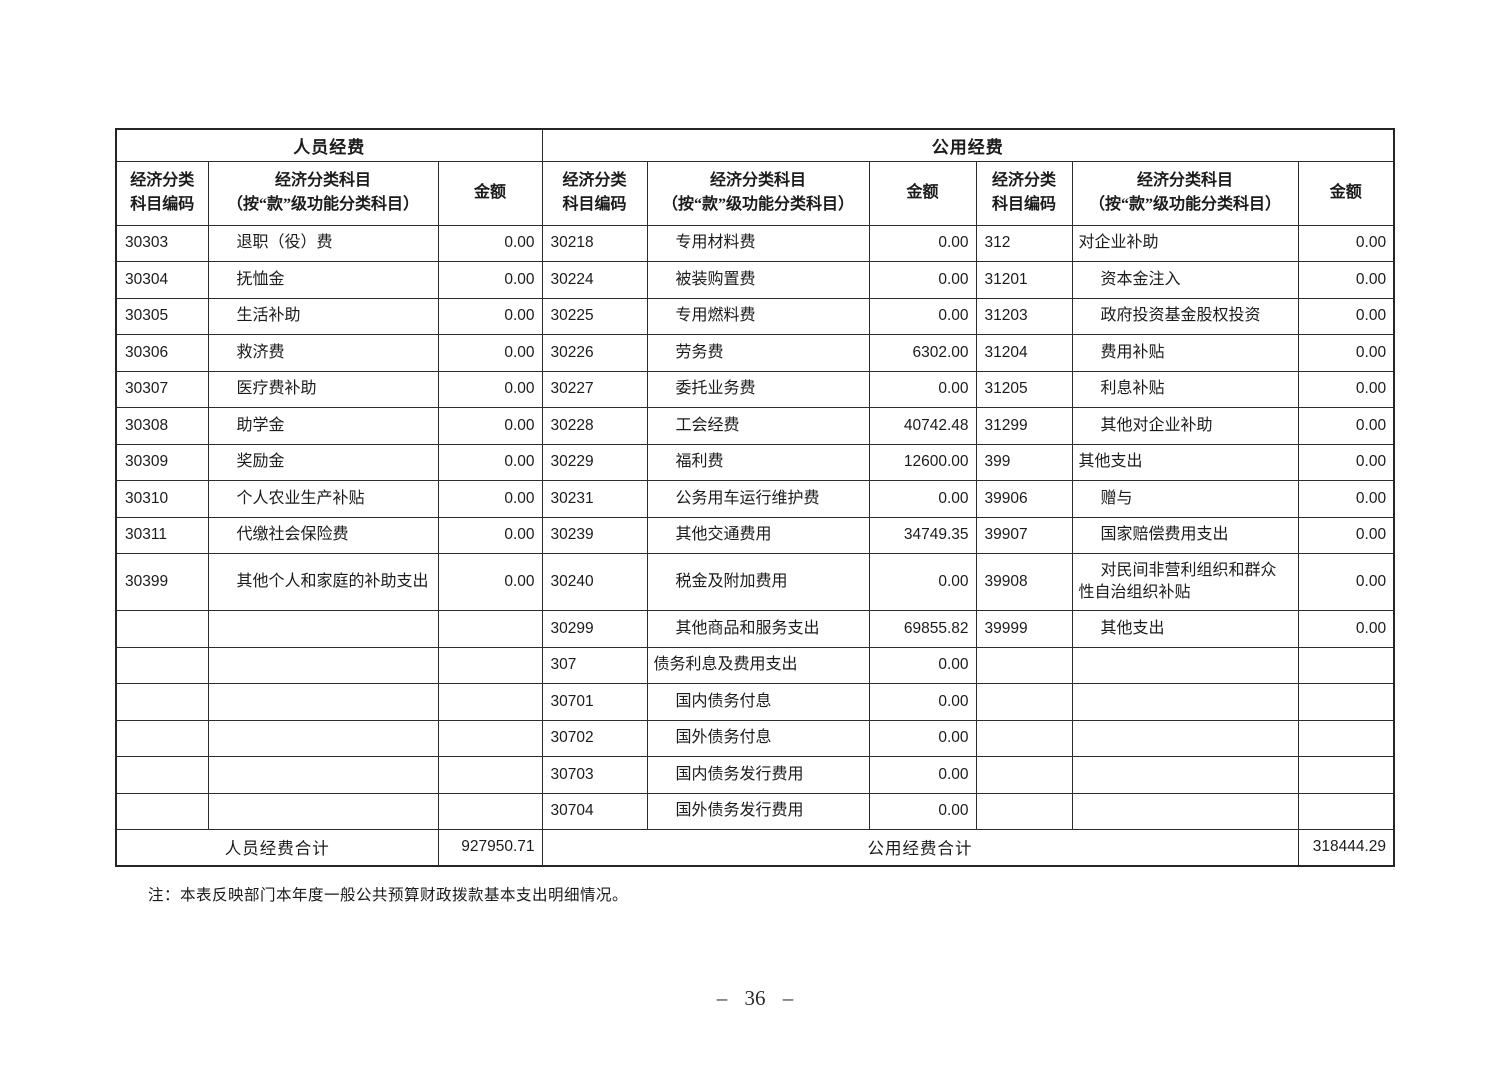  What do you see at coordinates (162, 535) in the screenshot?
I see `code-cell: 30311` at bounding box center [162, 535].